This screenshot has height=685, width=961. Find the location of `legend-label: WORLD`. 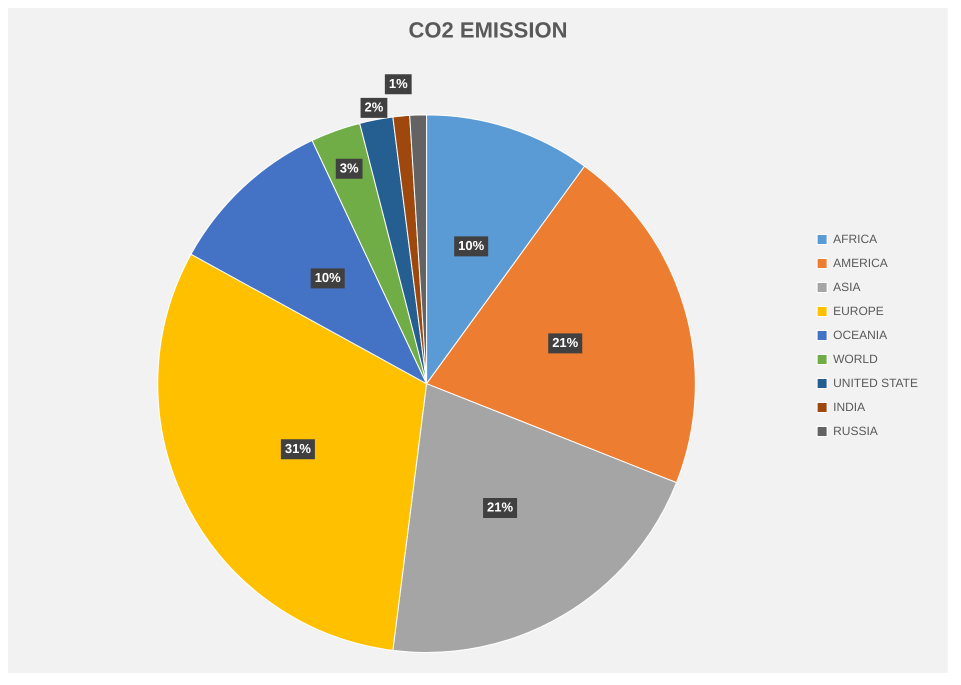

legend-label: WORLD is located at coordinates (855, 359).